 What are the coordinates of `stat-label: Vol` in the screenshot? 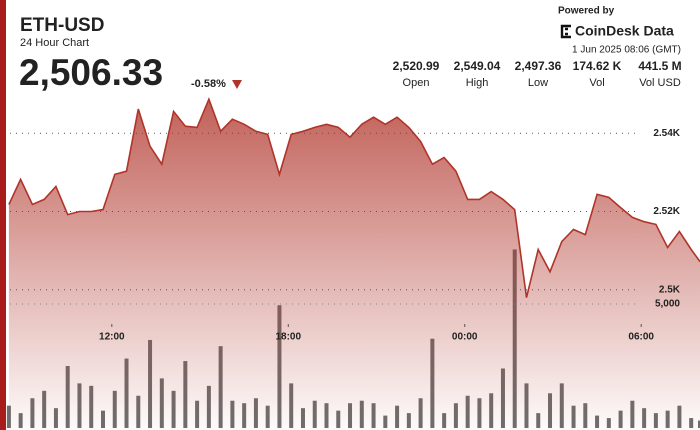 It's located at (596, 83).